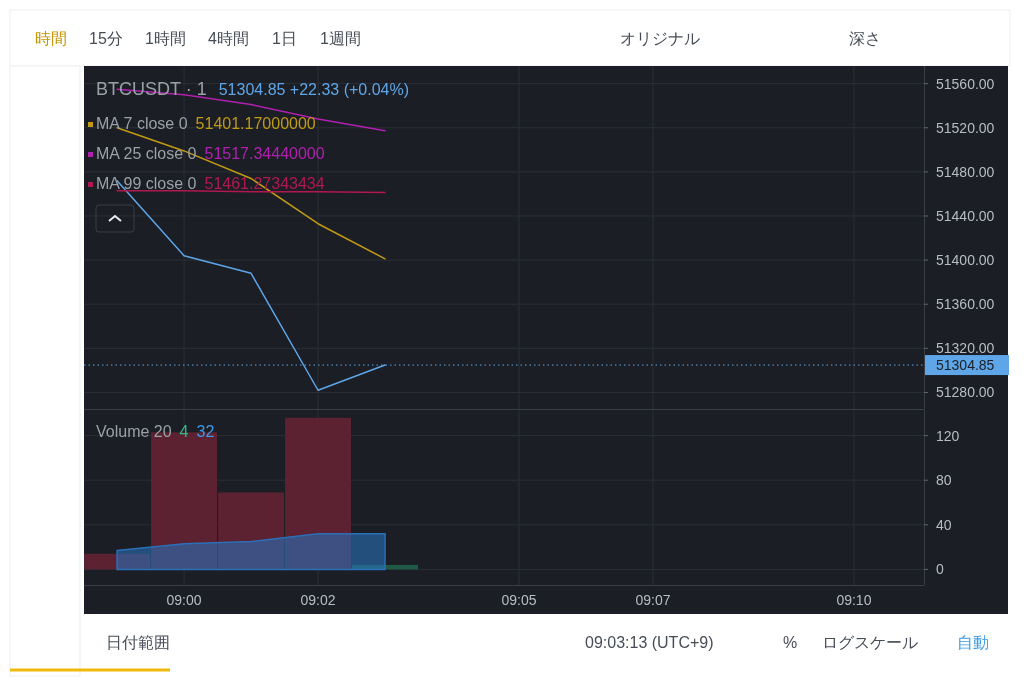 The width and height of the screenshot is (1024, 683). What do you see at coordinates (138, 642) in the screenshot?
I see `text: 日付範囲` at bounding box center [138, 642].